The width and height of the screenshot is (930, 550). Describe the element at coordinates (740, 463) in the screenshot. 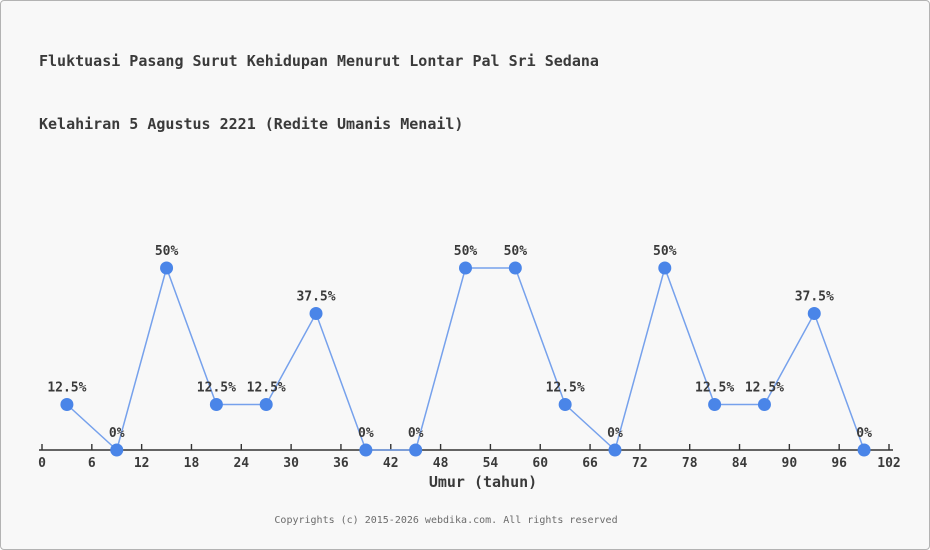

I see `x-tick-label: 84` at that location.